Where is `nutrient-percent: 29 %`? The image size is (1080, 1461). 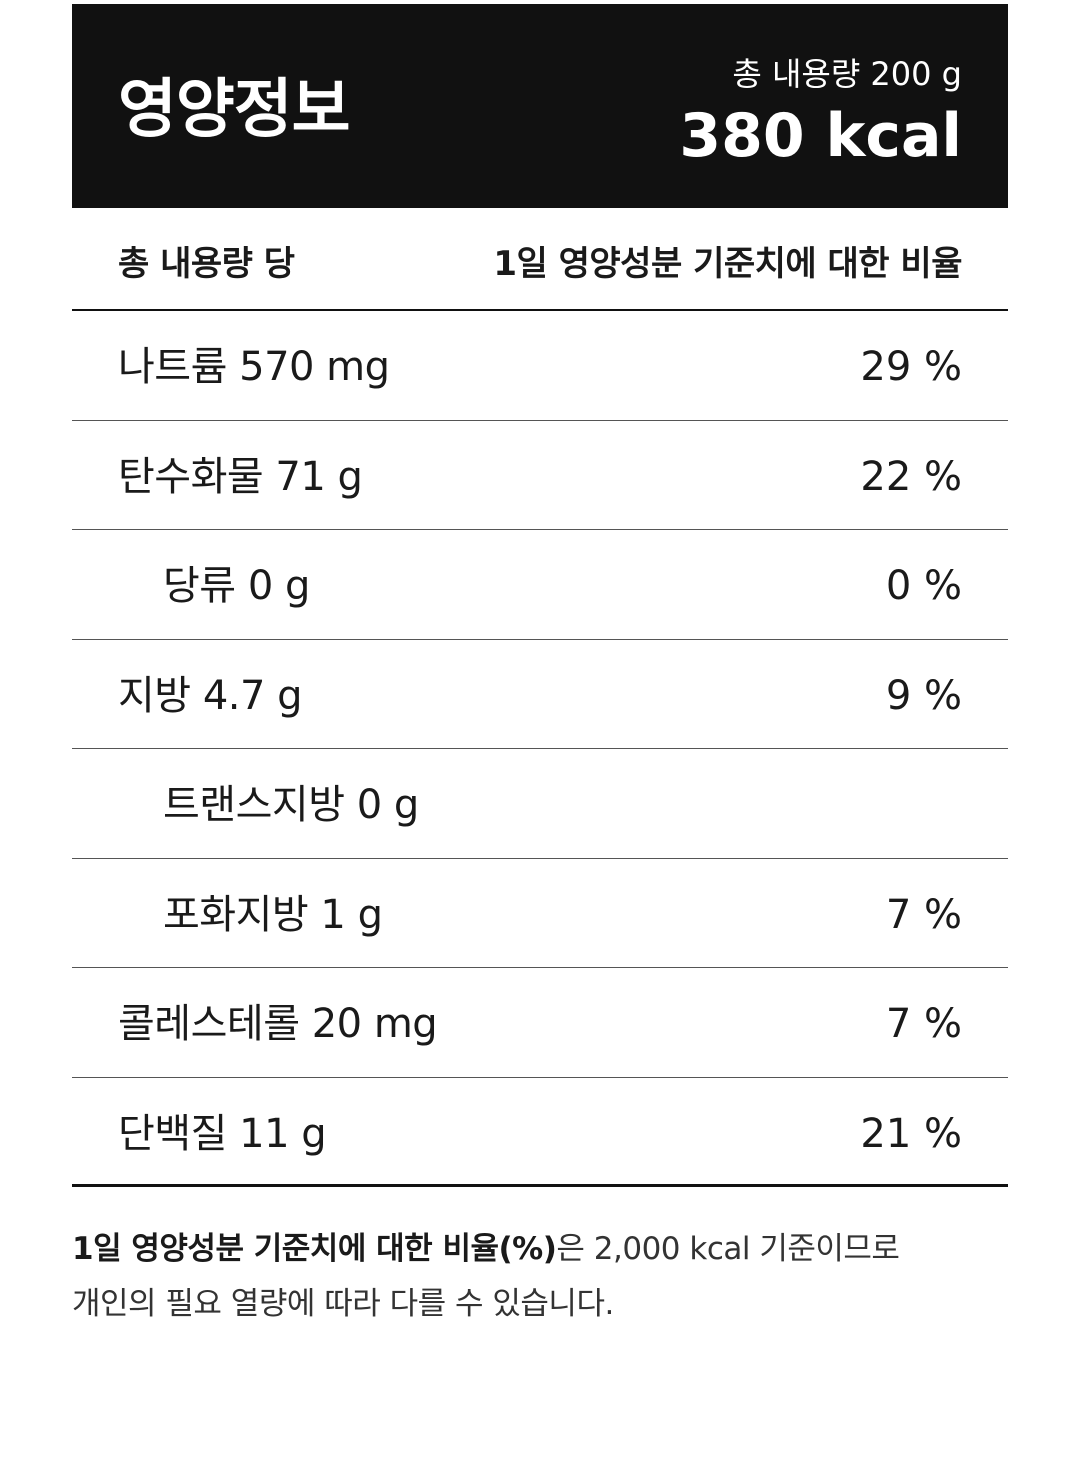
nutrient-percent: 29 % is located at coordinates (911, 367).